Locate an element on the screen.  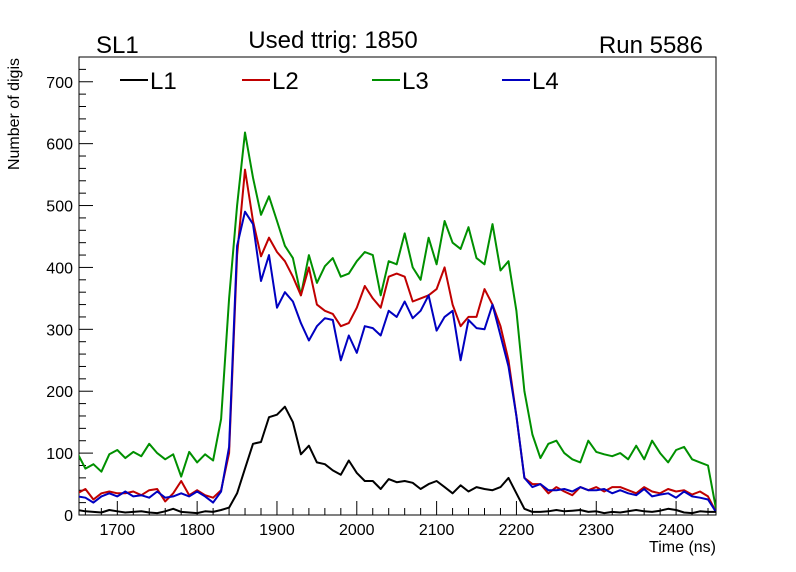
y-axis-label: Number of digis is located at coordinates (14, 114).